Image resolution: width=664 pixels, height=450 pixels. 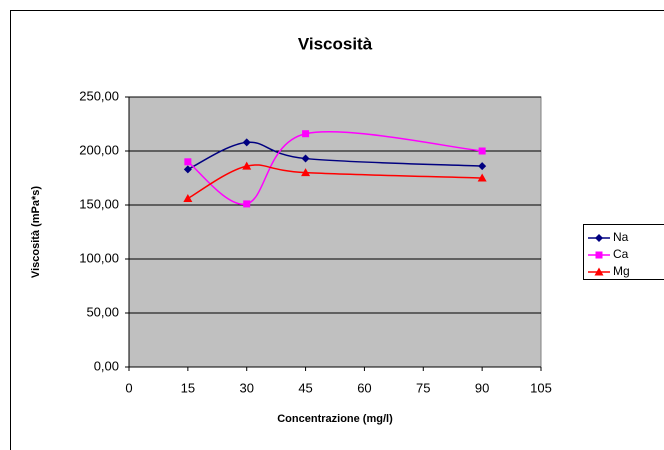 What do you see at coordinates (99, 95) in the screenshot?
I see `y-tick-label: 250,00` at bounding box center [99, 95].